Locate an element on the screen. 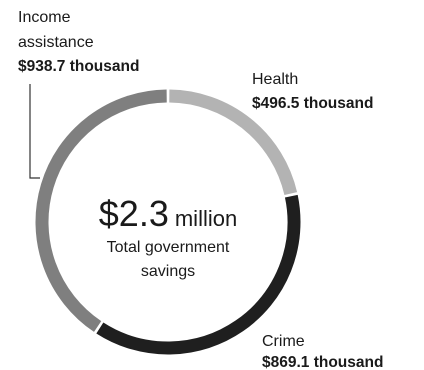 The width and height of the screenshot is (424, 370). crime-value-label: $869.1 thousand is located at coordinates (322, 362).